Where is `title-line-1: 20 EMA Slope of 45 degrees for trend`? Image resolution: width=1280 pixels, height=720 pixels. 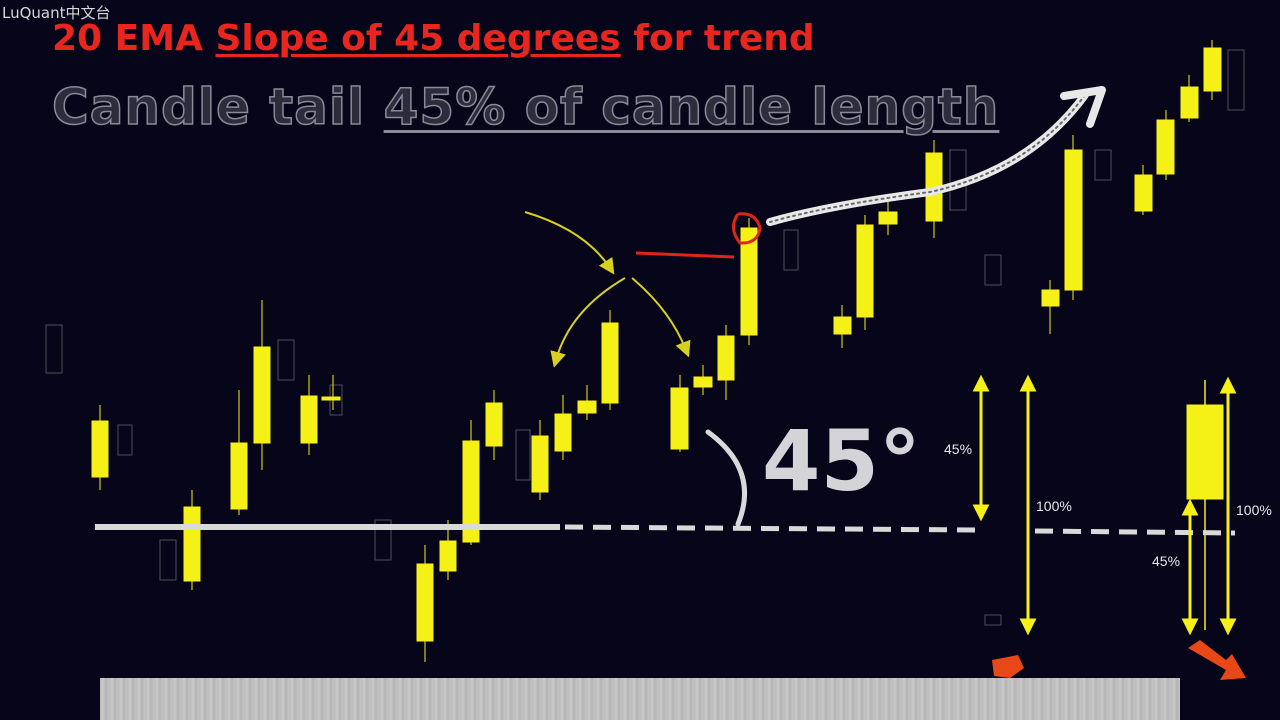 title-line-1: 20 EMA Slope of 45 degrees for trend is located at coordinates (433, 38).